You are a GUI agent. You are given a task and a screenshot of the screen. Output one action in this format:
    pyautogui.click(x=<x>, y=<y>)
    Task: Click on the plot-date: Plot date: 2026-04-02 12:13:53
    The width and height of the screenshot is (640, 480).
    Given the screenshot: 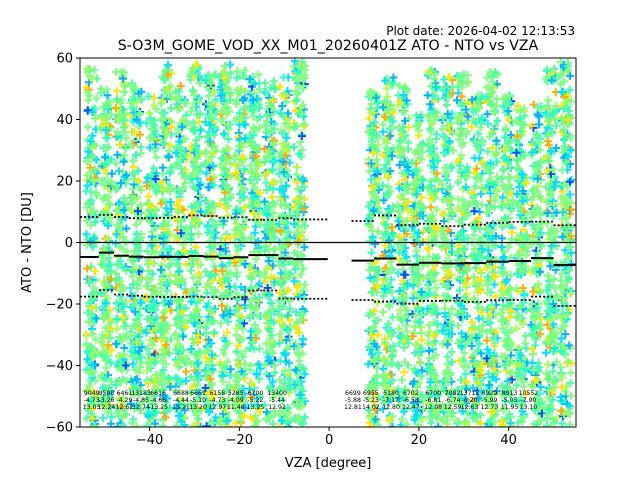 What is the action you would take?
    pyautogui.click(x=480, y=31)
    